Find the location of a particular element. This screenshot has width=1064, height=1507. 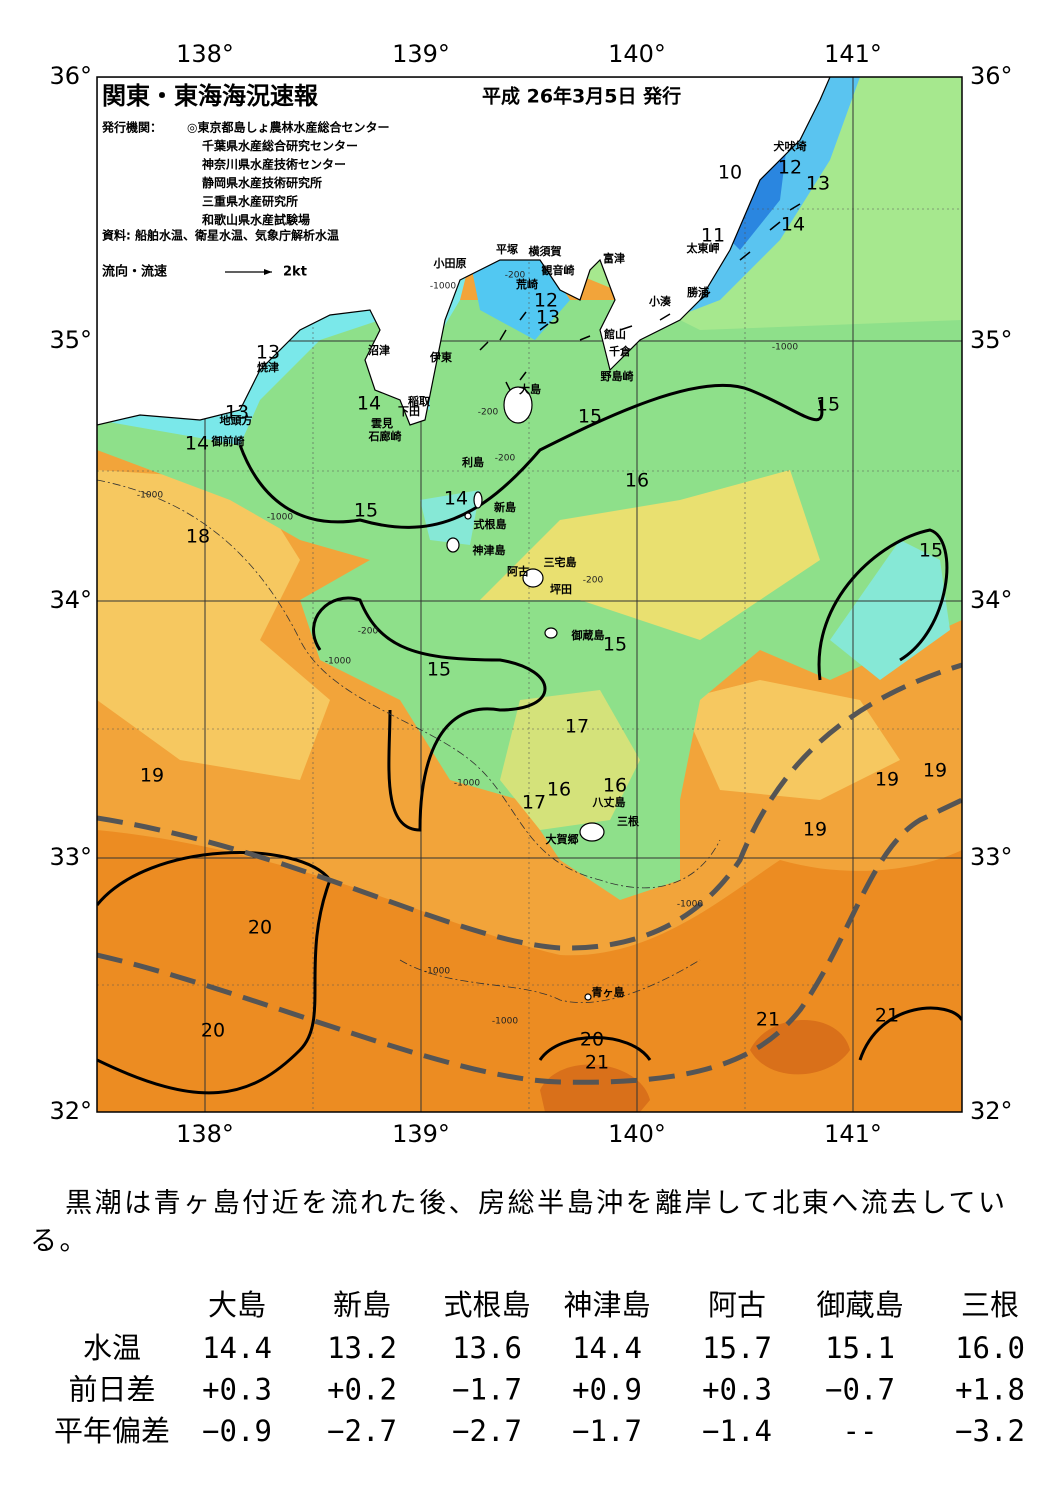

isotherm-label: 11 is located at coordinates (713, 236).